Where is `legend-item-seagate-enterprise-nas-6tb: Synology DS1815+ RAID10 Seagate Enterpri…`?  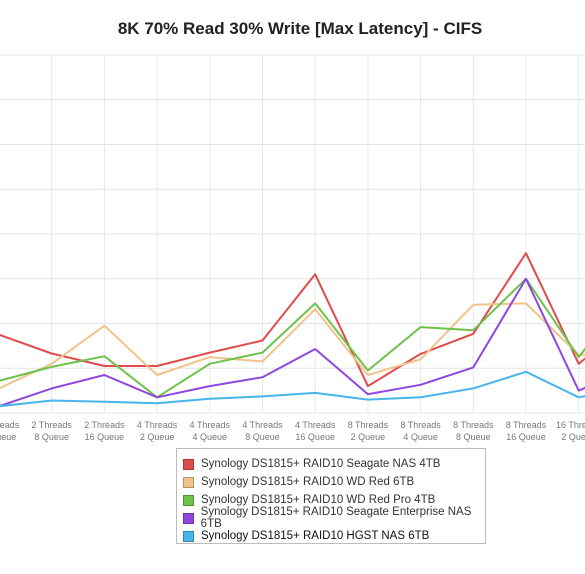 legend-item-seagate-enterprise-nas-6tb: Synology DS1815+ RAID10 Seagate Enterpri… is located at coordinates (334, 518).